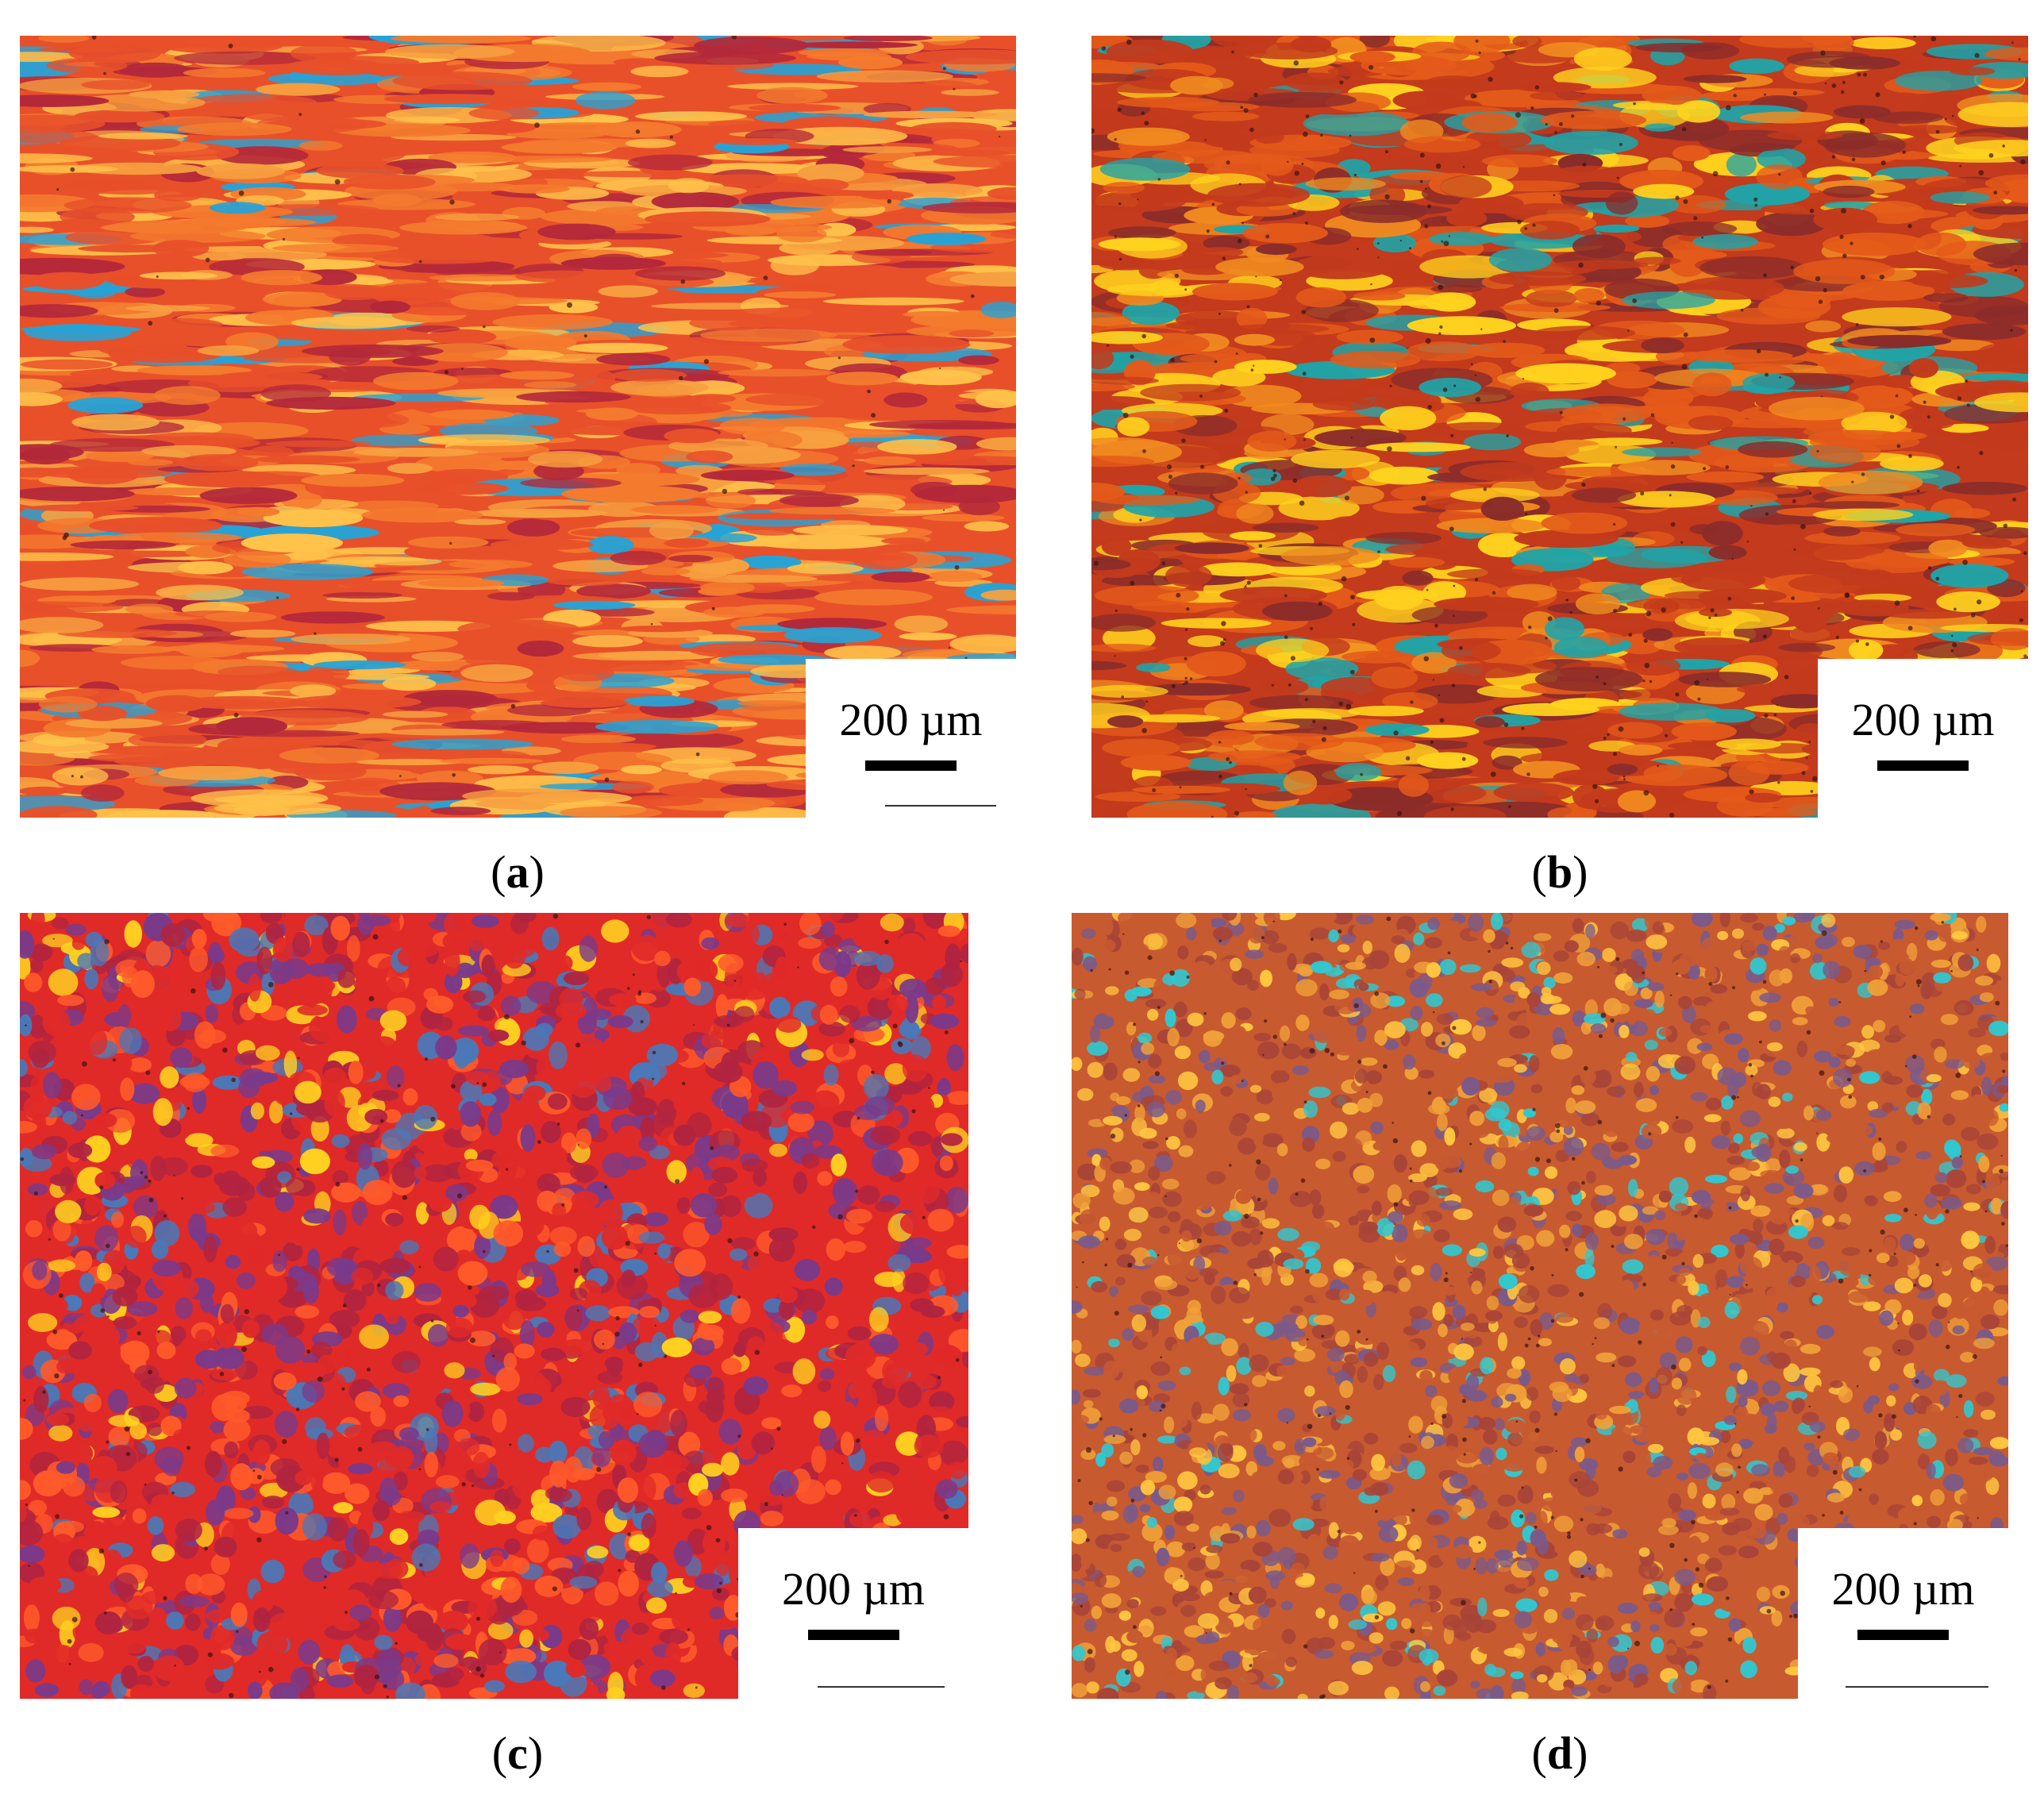  Describe the element at coordinates (853, 1635) in the screenshot. I see `scale-bar-c` at that location.